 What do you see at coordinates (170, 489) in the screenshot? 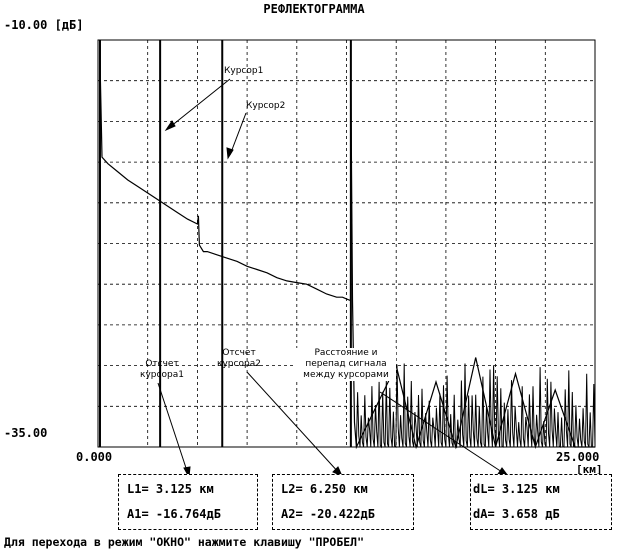
I see `cursor1-distance: L1= 3.125 км` at bounding box center [170, 489].